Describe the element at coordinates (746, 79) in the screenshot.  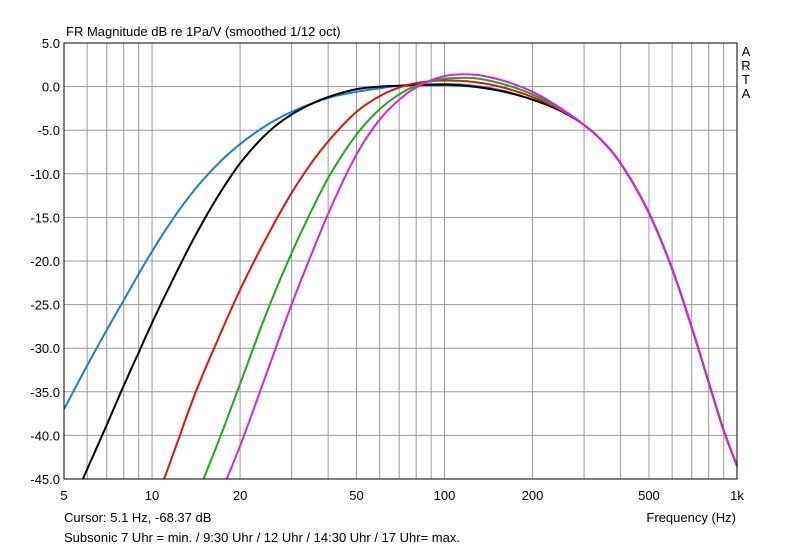
I see `arta-logo-letter: T` at that location.